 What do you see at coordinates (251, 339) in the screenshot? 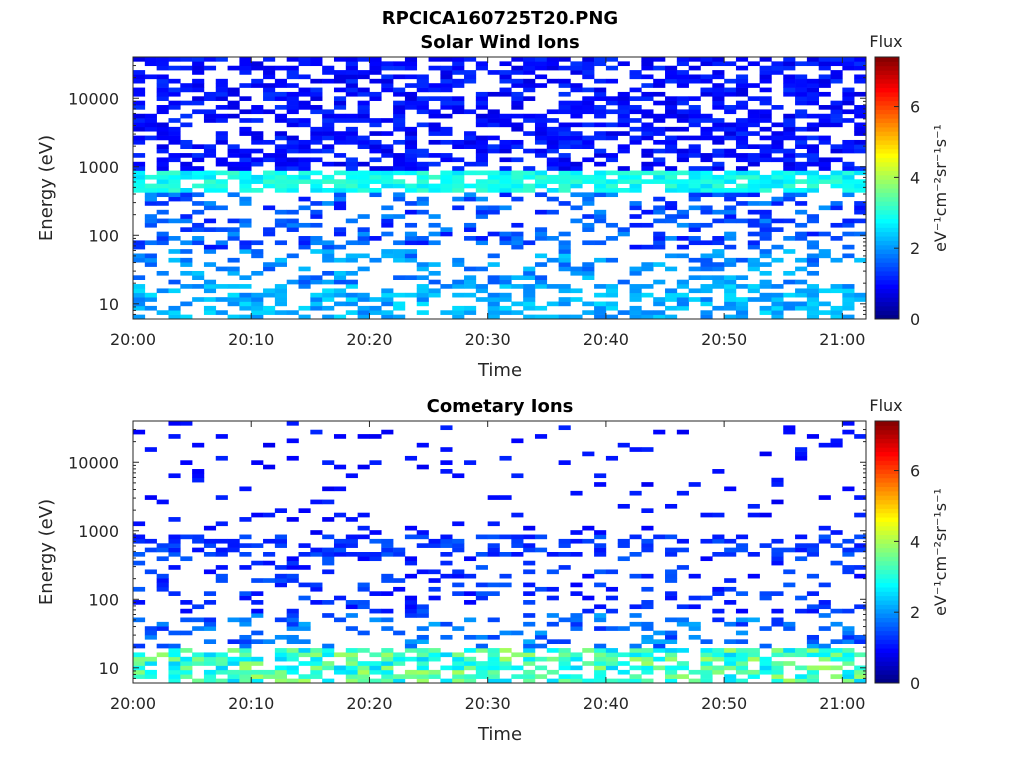
I see `x-tick-label: 20:10` at bounding box center [251, 339].